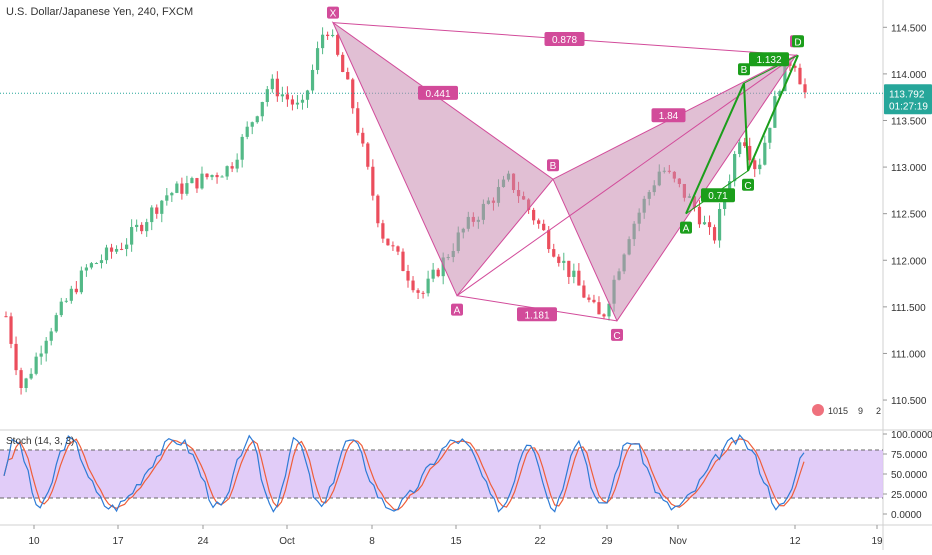 The height and width of the screenshot is (555, 932). I want to click on countdown-label: 01:27:19, so click(908, 106).